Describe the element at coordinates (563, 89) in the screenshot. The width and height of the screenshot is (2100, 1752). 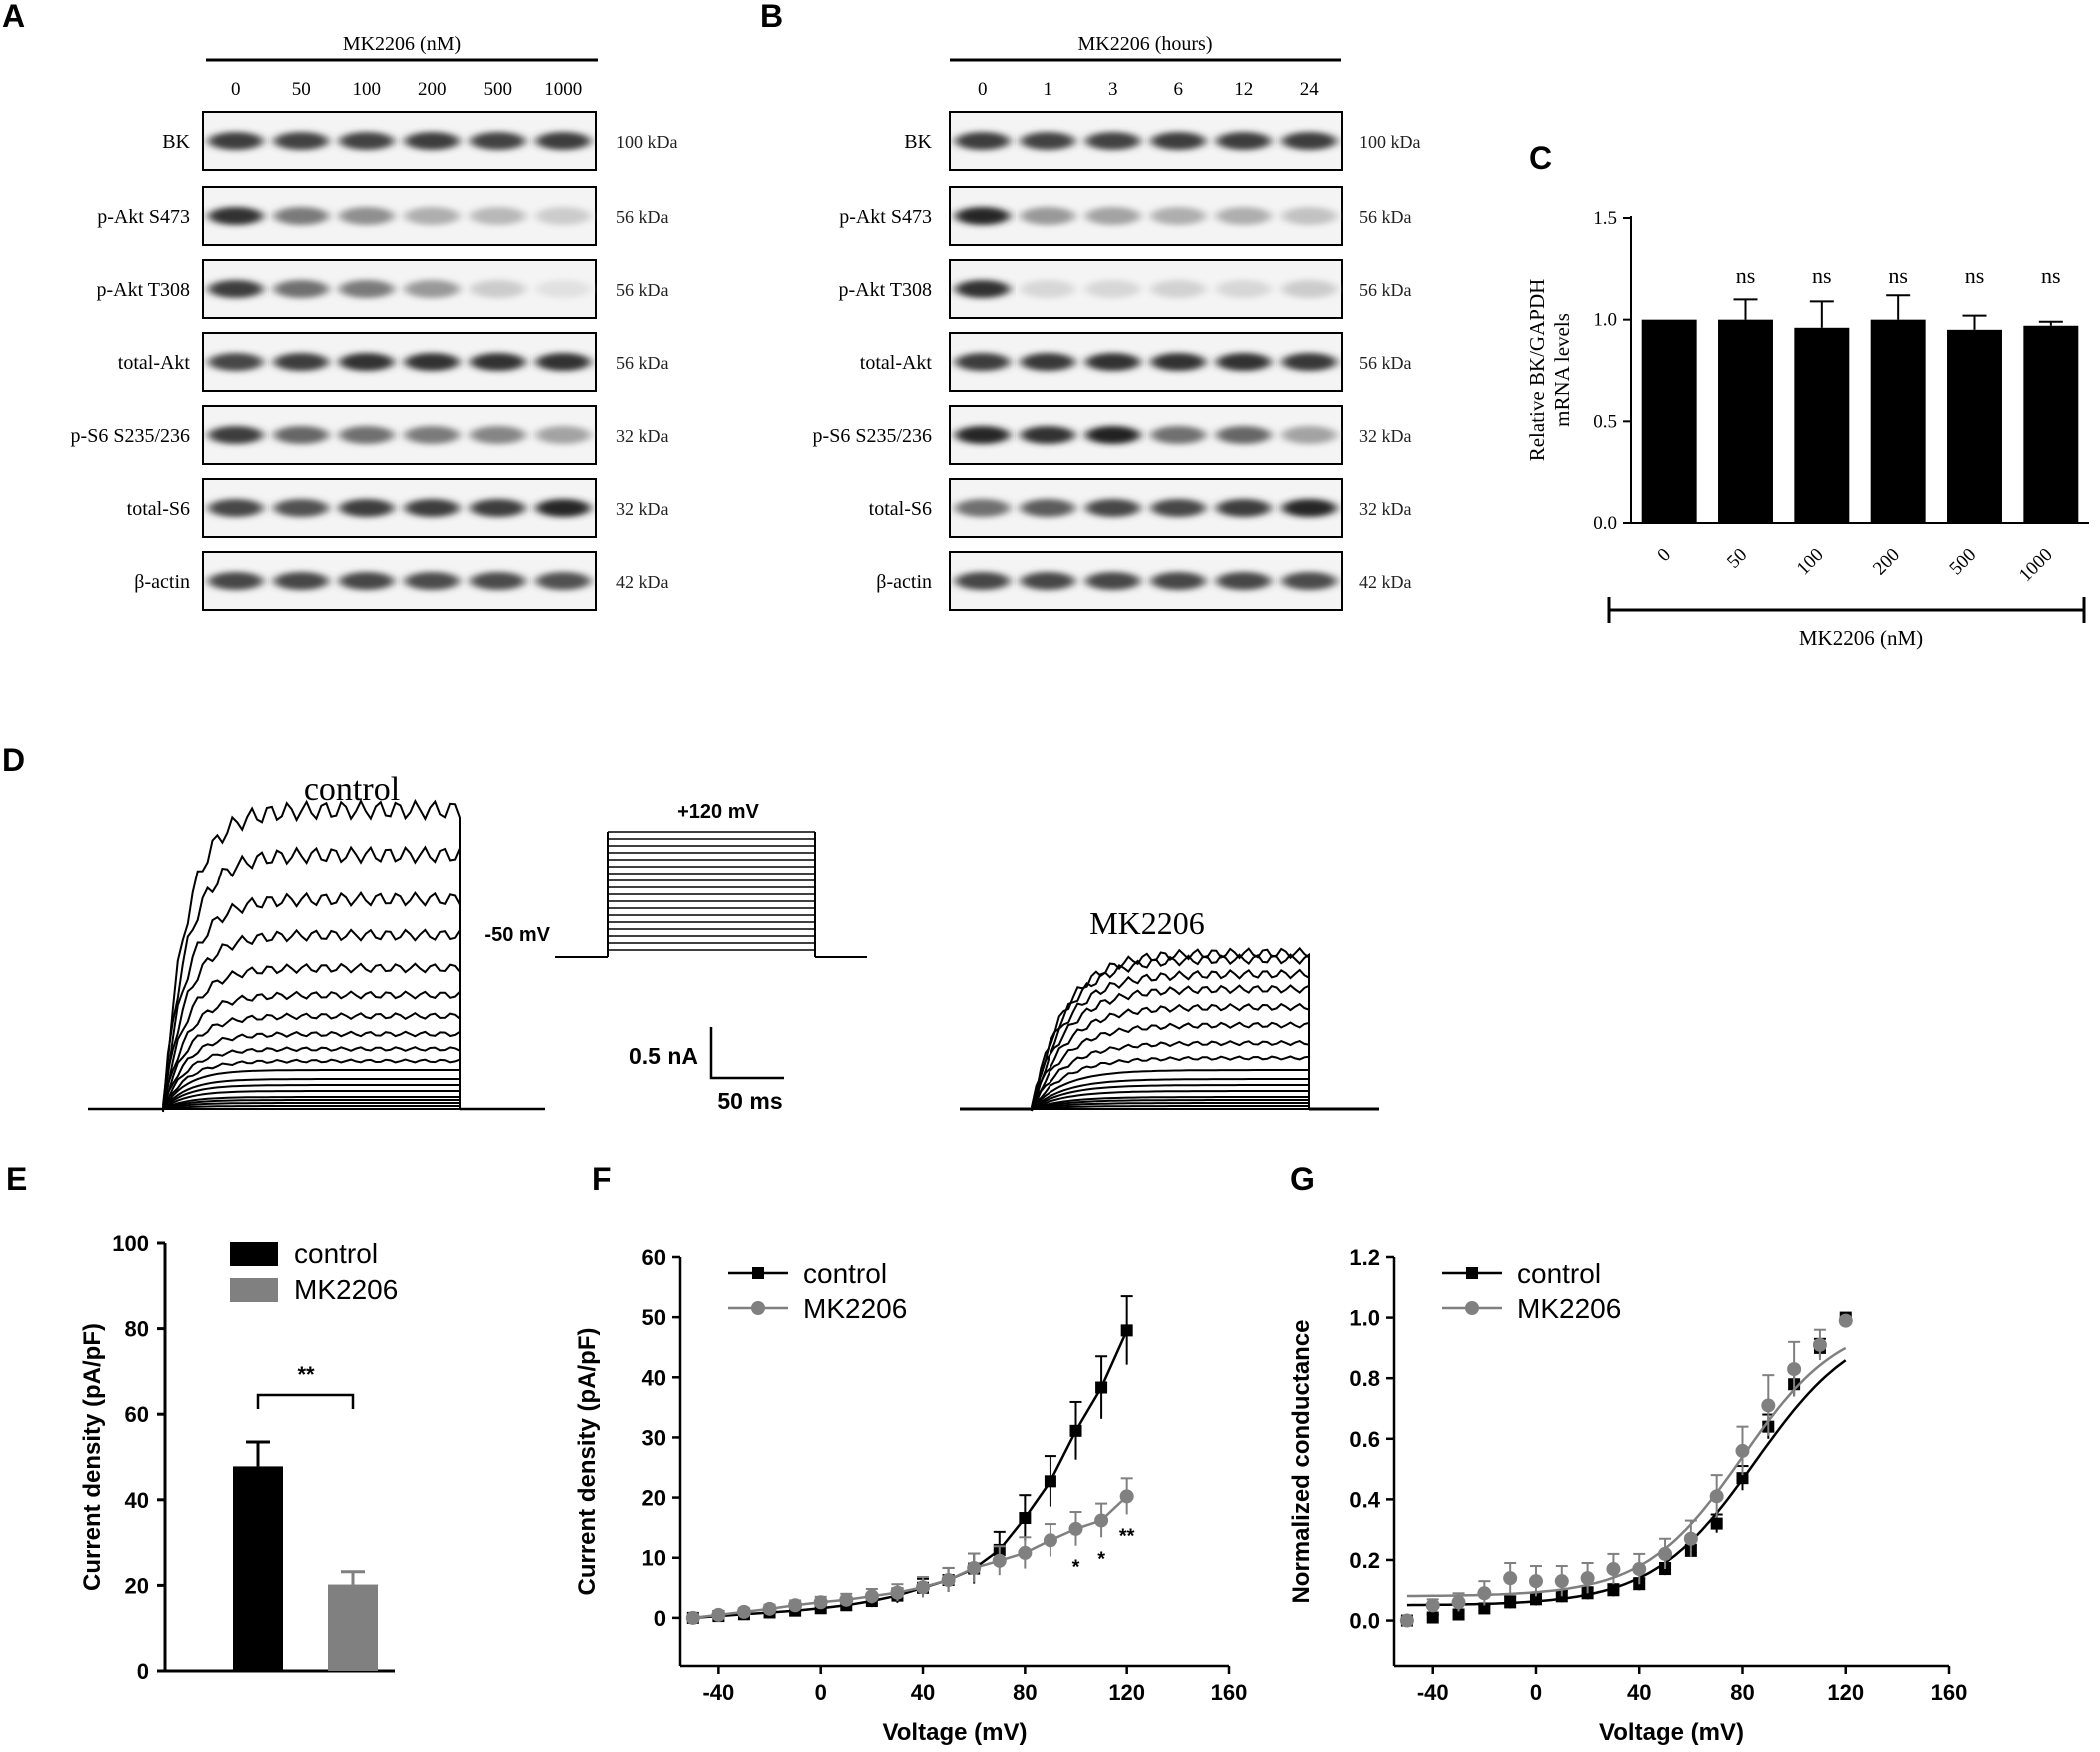
I see `lane-label: 1000` at that location.